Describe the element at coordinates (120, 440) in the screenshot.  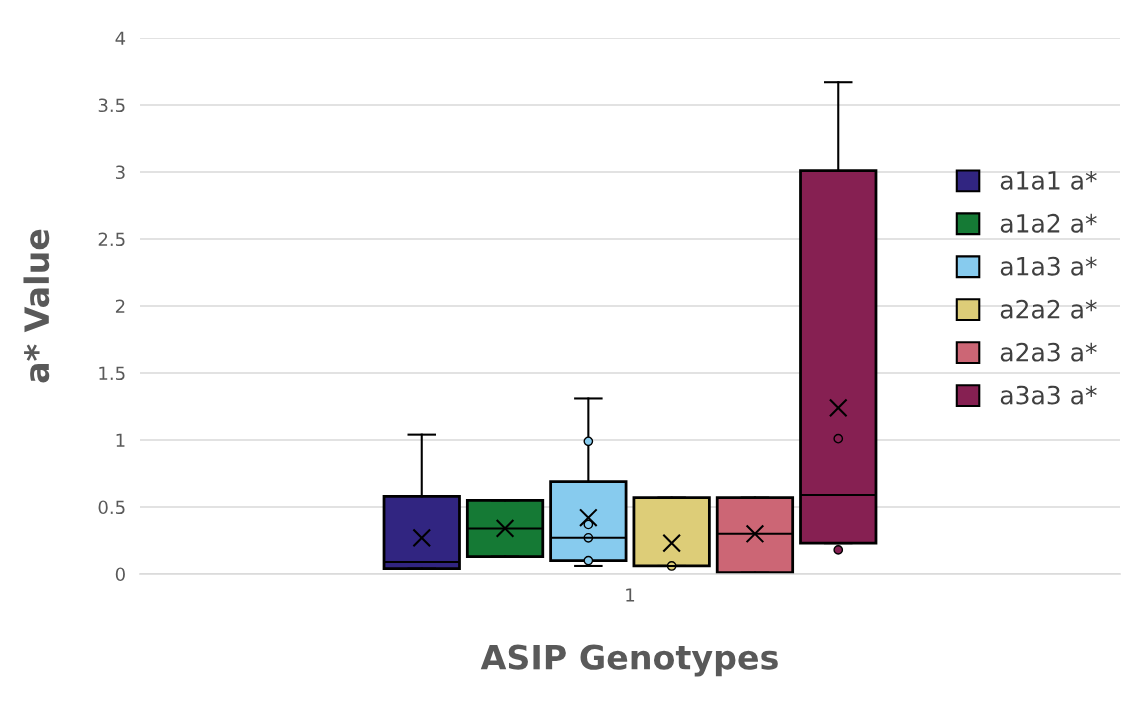
I see `y-tick-label: 1` at that location.